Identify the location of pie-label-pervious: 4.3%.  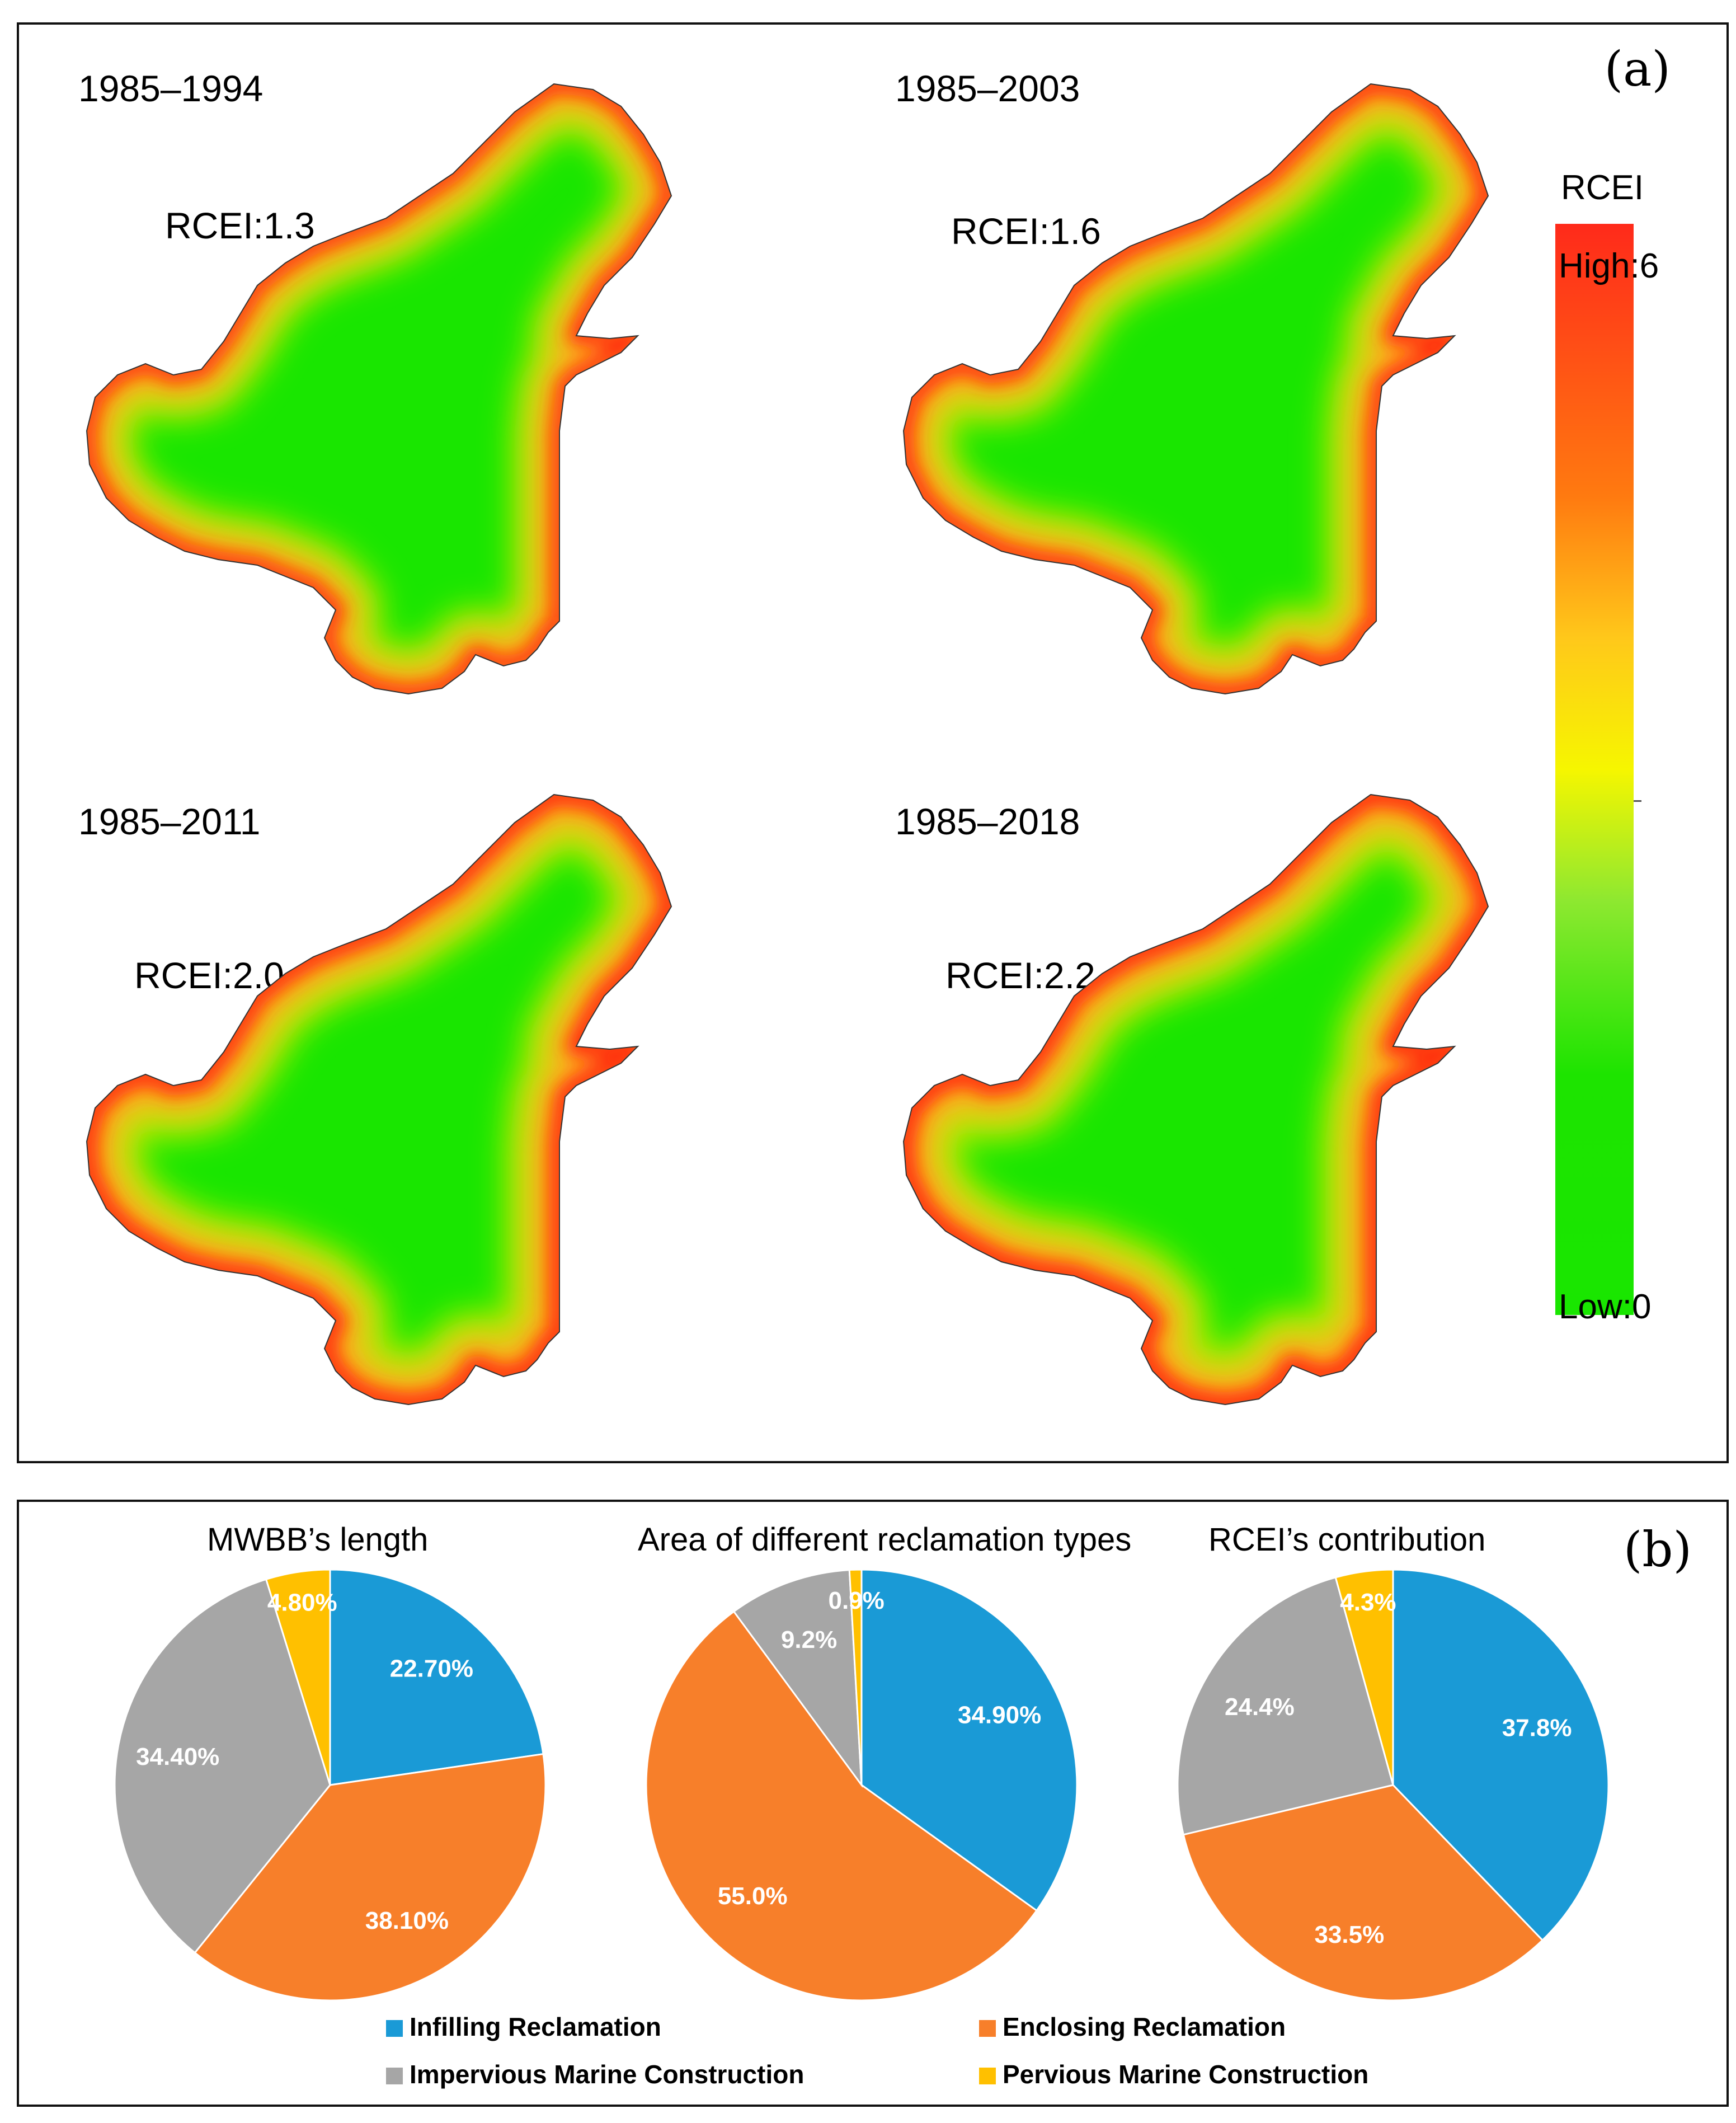
(1368, 1602).